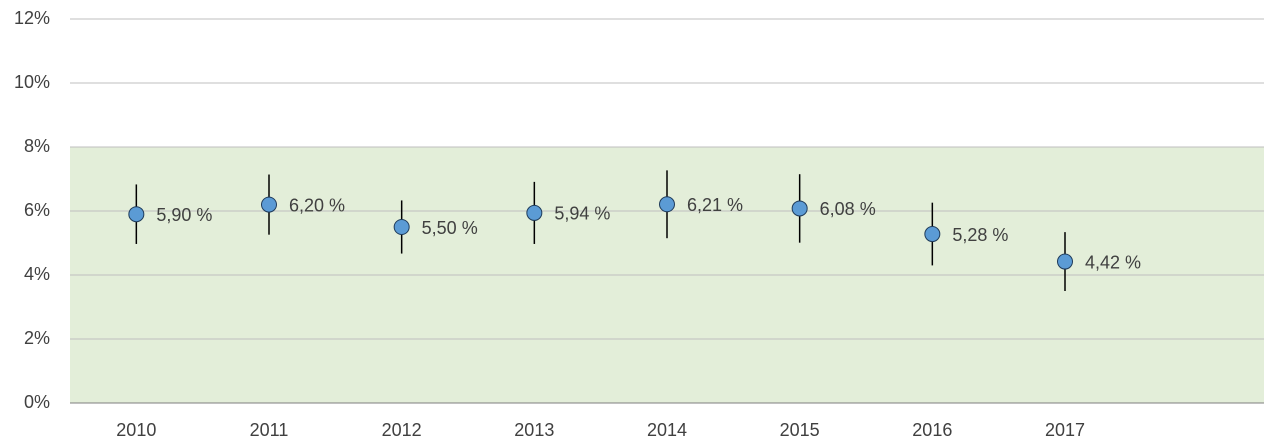 This screenshot has width=1264, height=441. I want to click on data-label: 5,28 %, so click(980, 235).